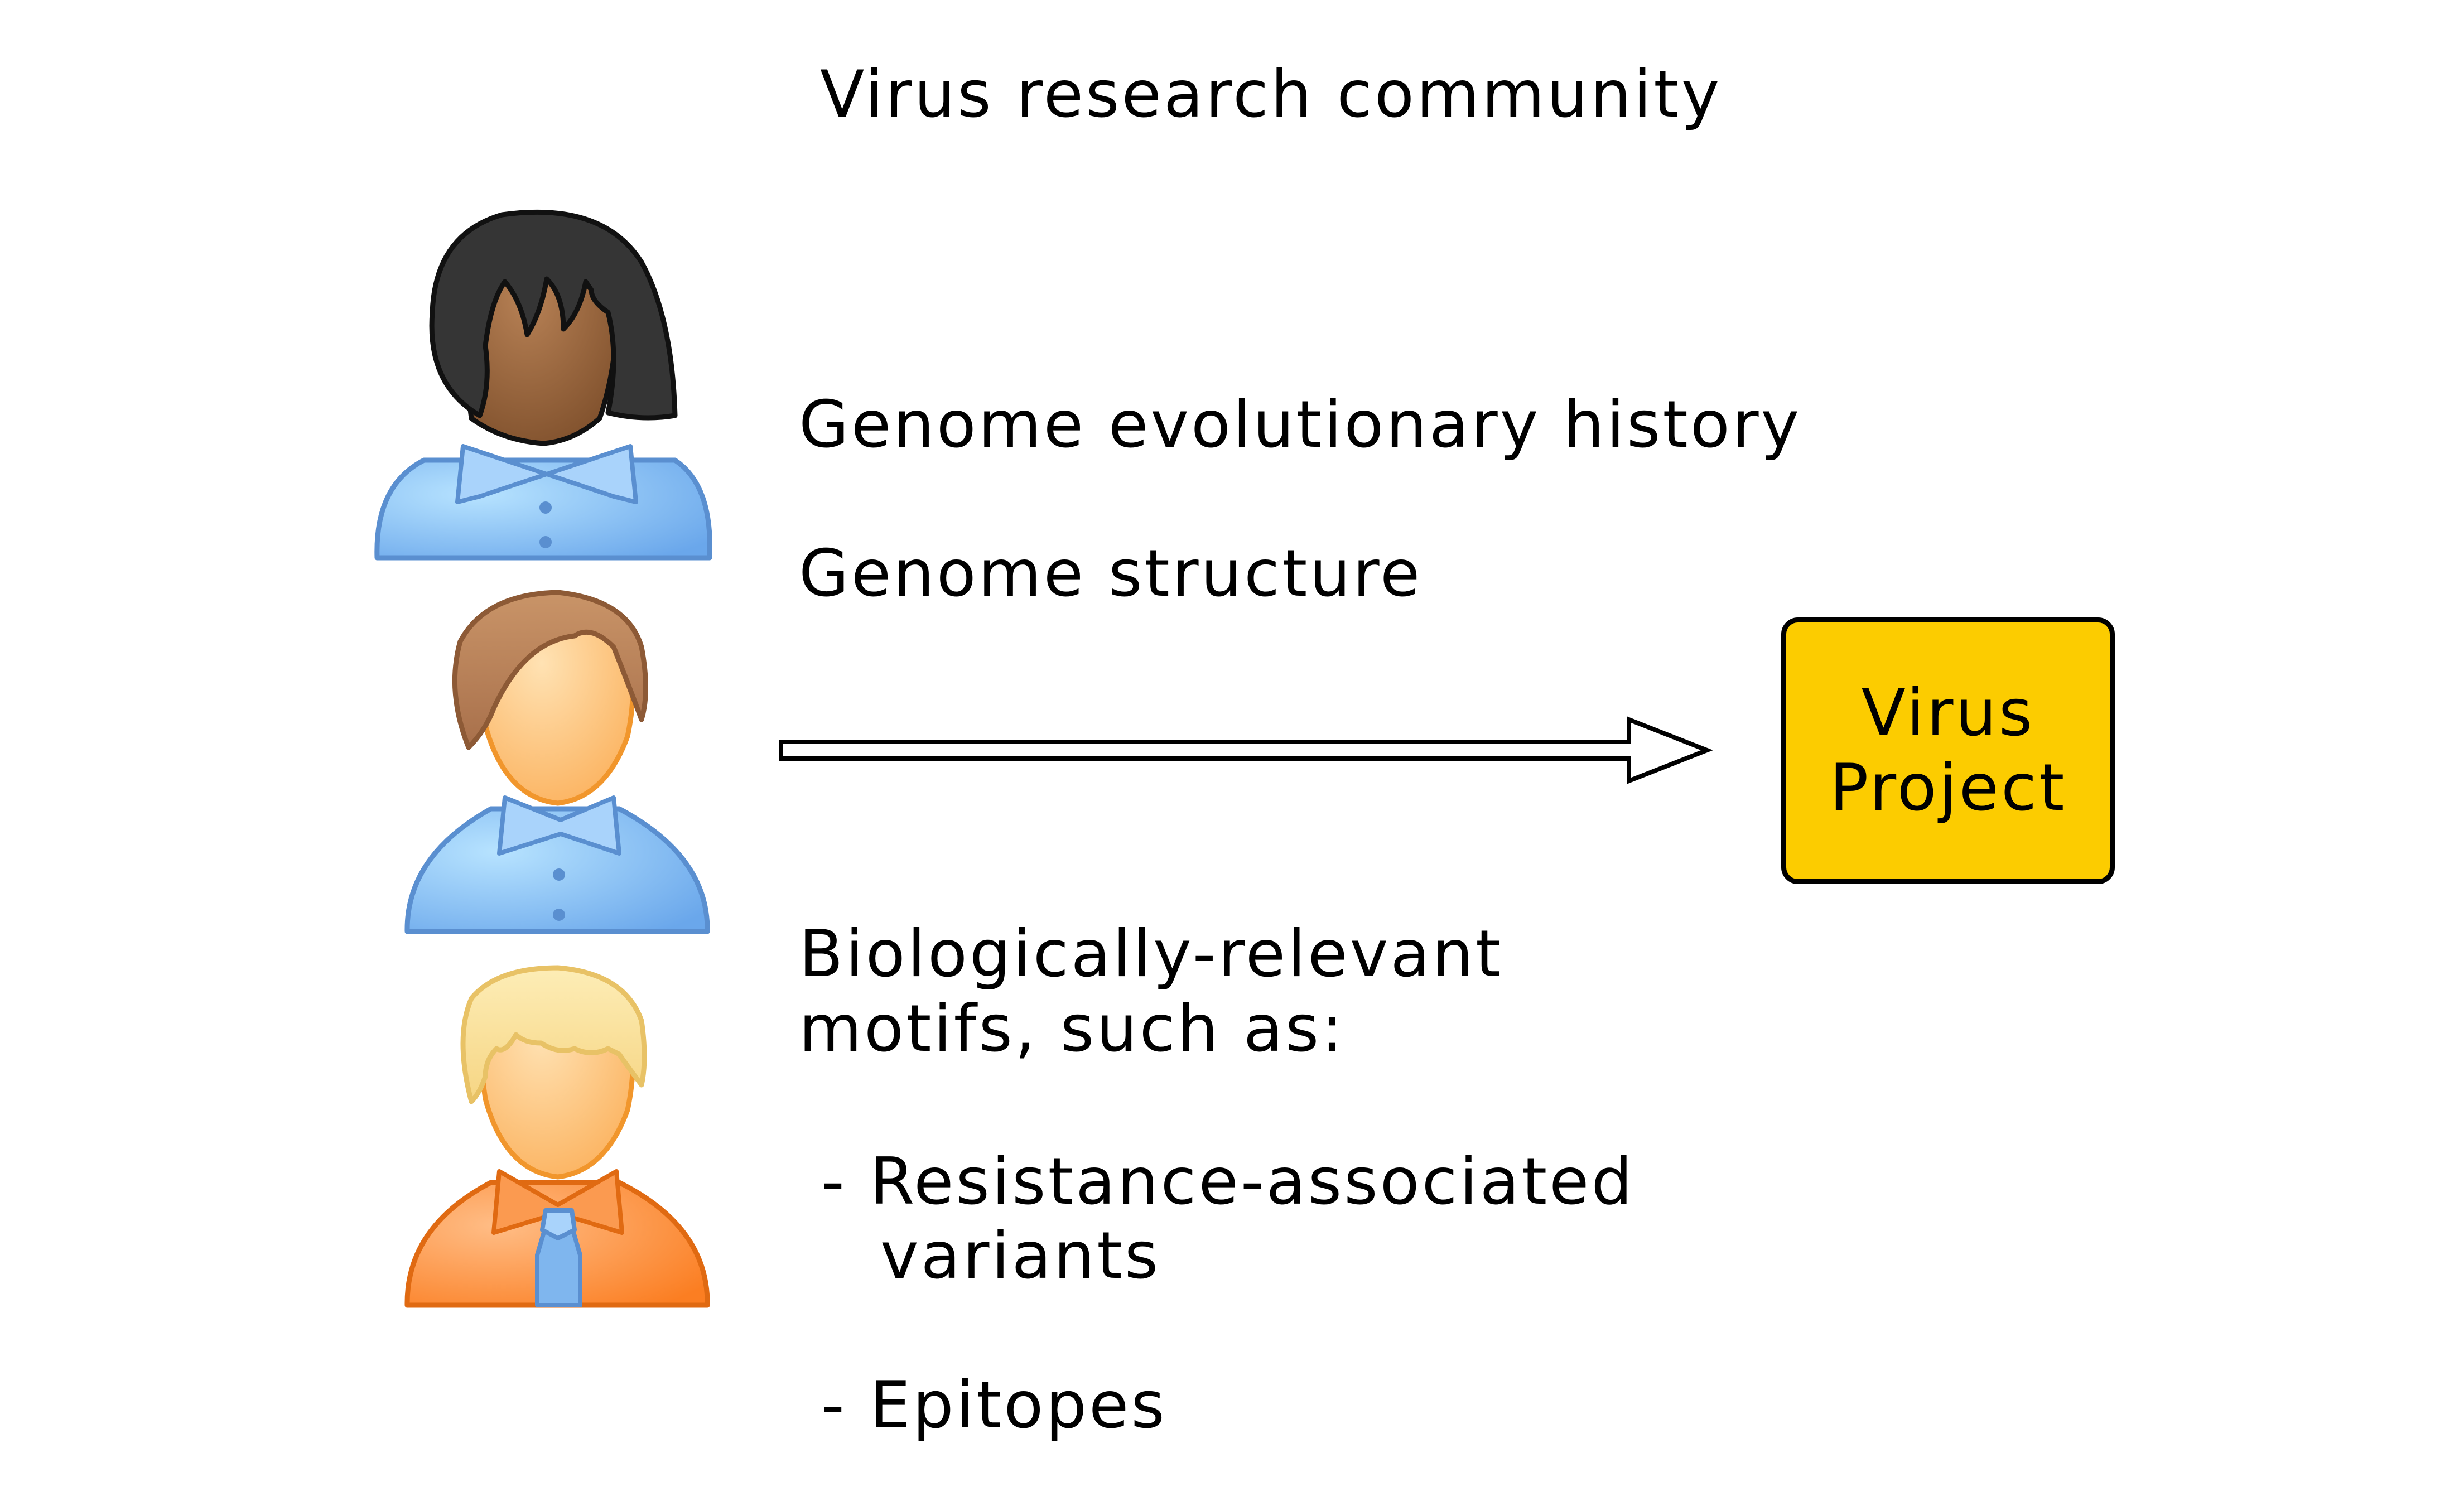  I want to click on virus-project-box: Virus Project, so click(1948, 750).